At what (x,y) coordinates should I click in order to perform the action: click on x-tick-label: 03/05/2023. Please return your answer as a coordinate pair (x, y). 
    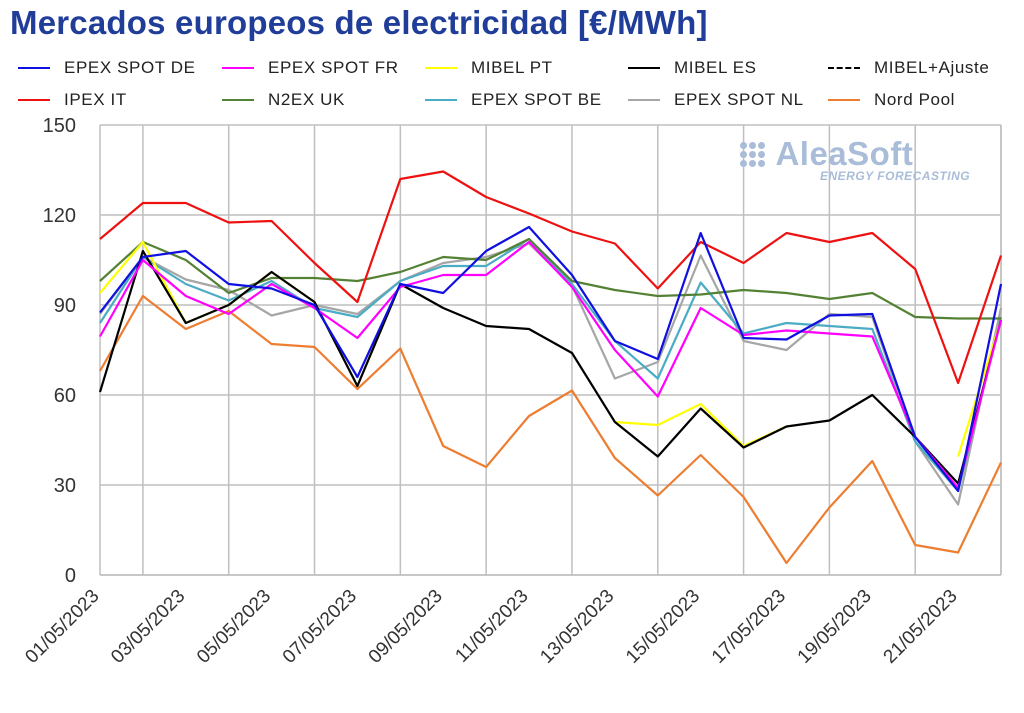
    Looking at the image, I should click on (148, 627).